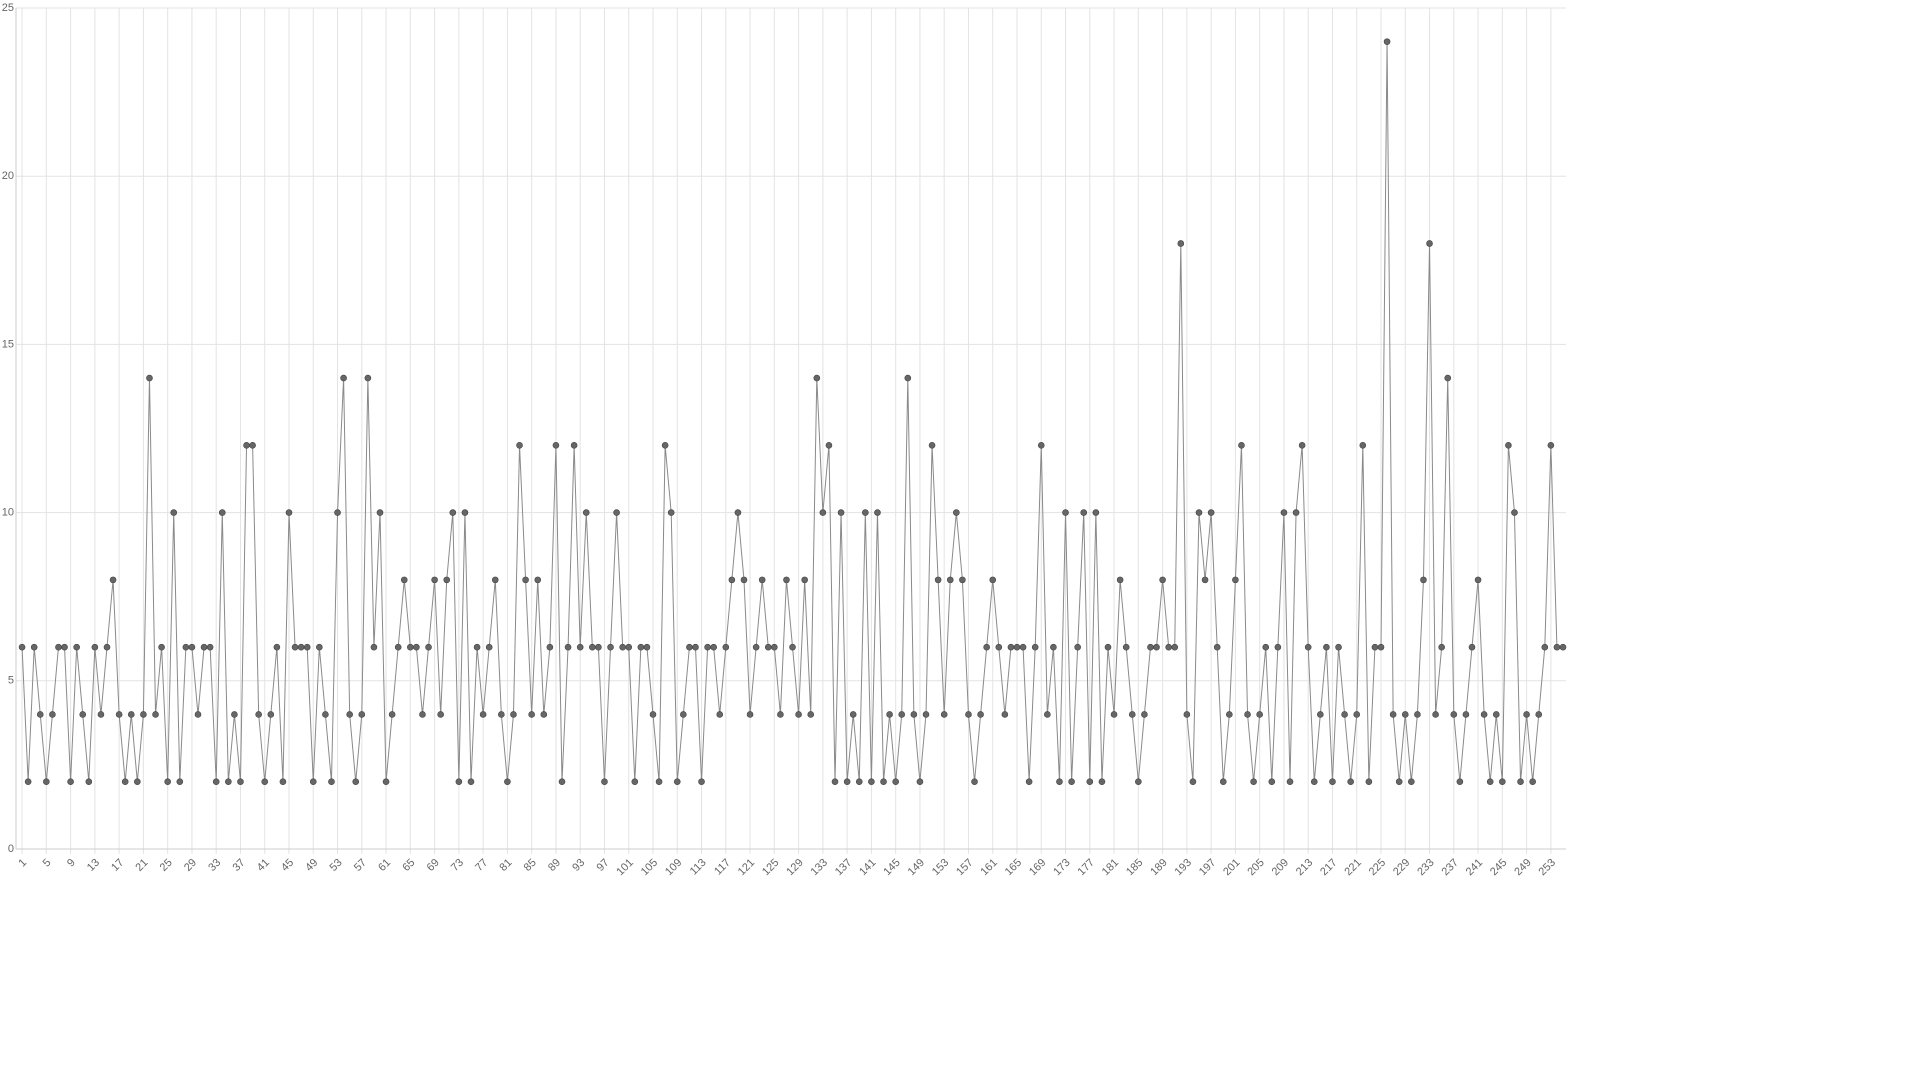 The image size is (1920, 1085). I want to click on x-tick-label: 221, so click(1352, 867).